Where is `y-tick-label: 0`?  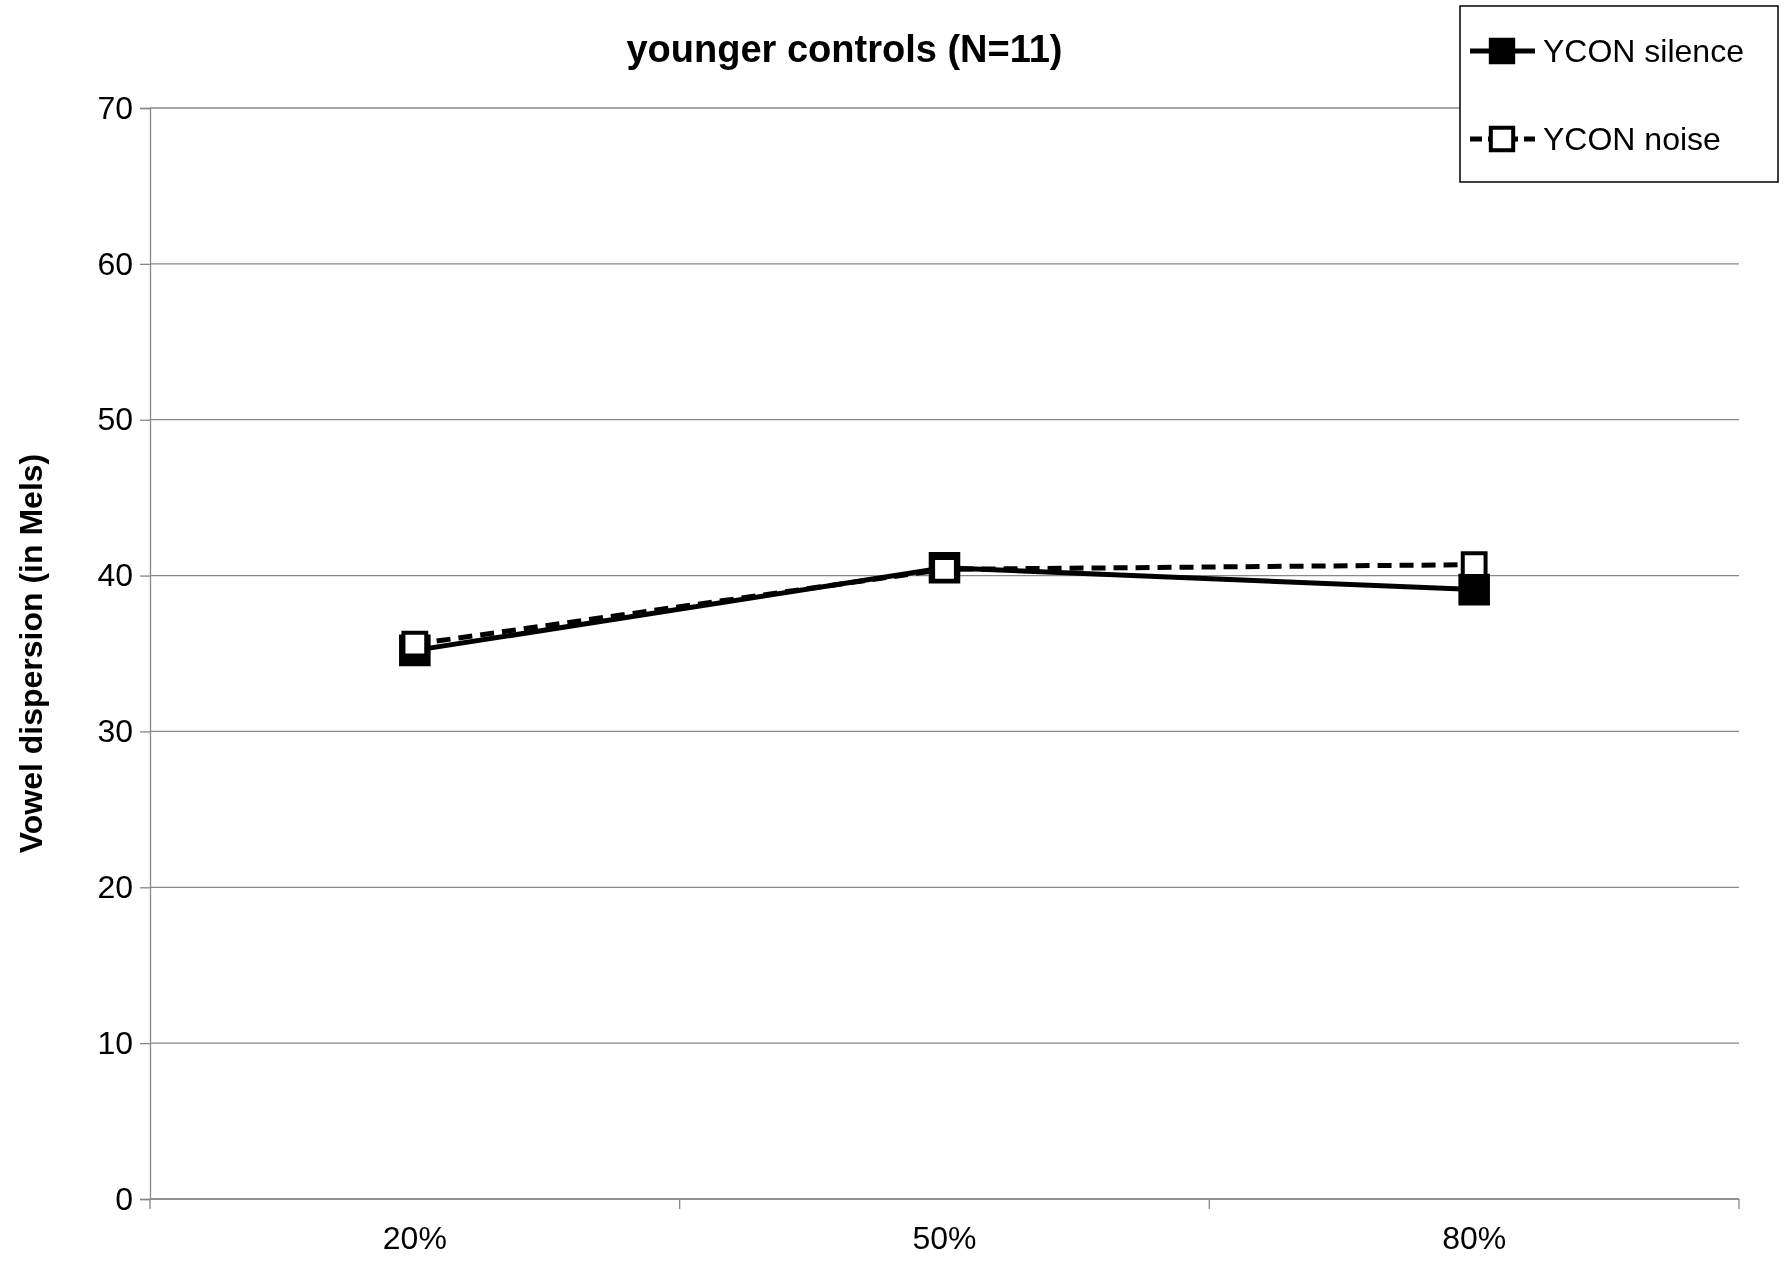 y-tick-label: 0 is located at coordinates (124, 1198).